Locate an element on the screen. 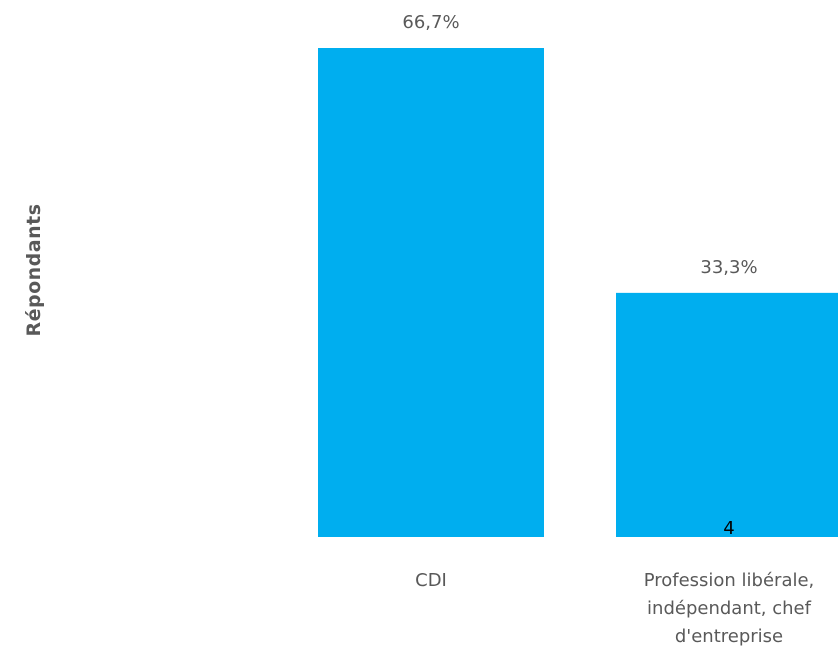 The image size is (838, 655). count-label-2: 4 is located at coordinates (728, 528).